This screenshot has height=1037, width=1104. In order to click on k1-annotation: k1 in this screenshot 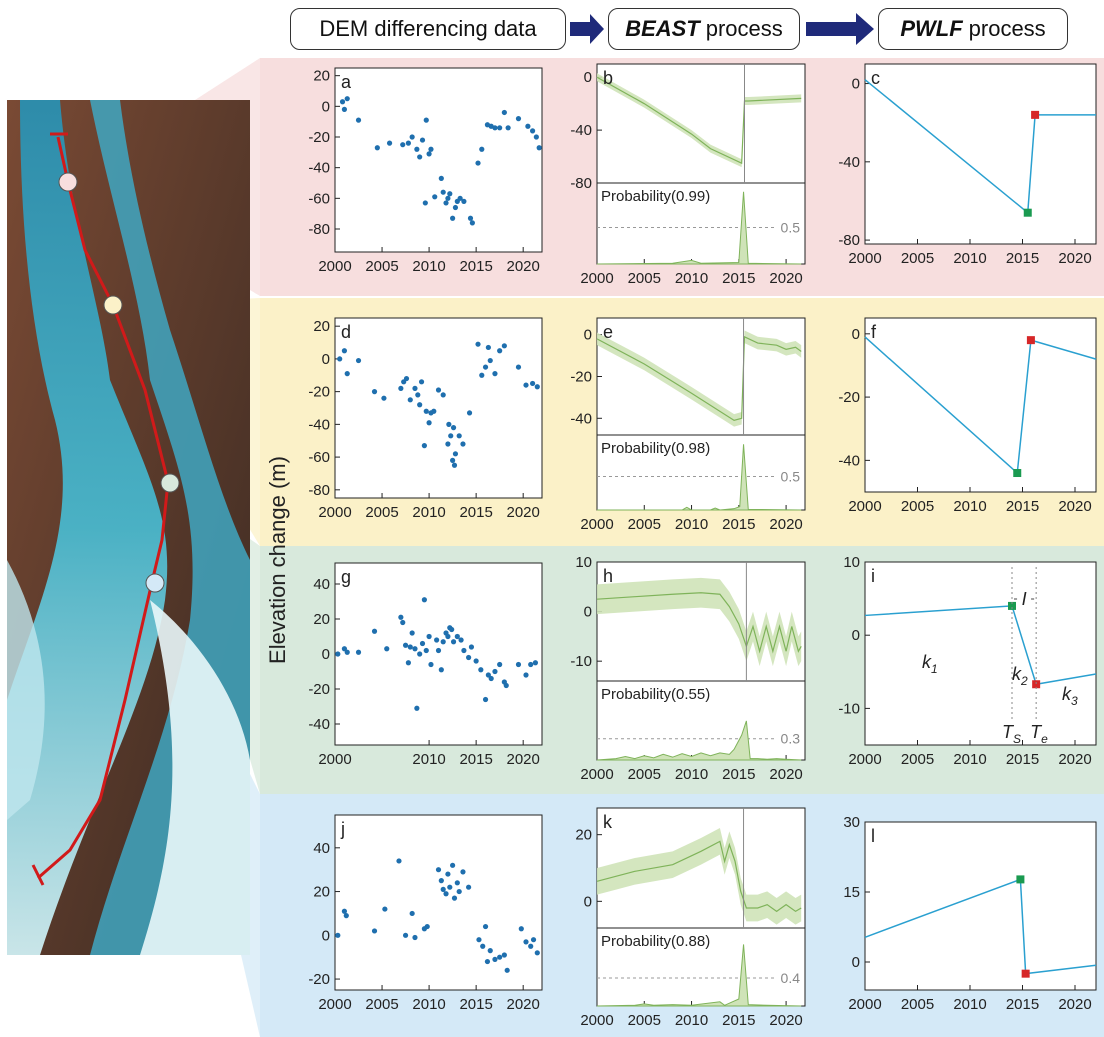, I will do `click(930, 664)`.